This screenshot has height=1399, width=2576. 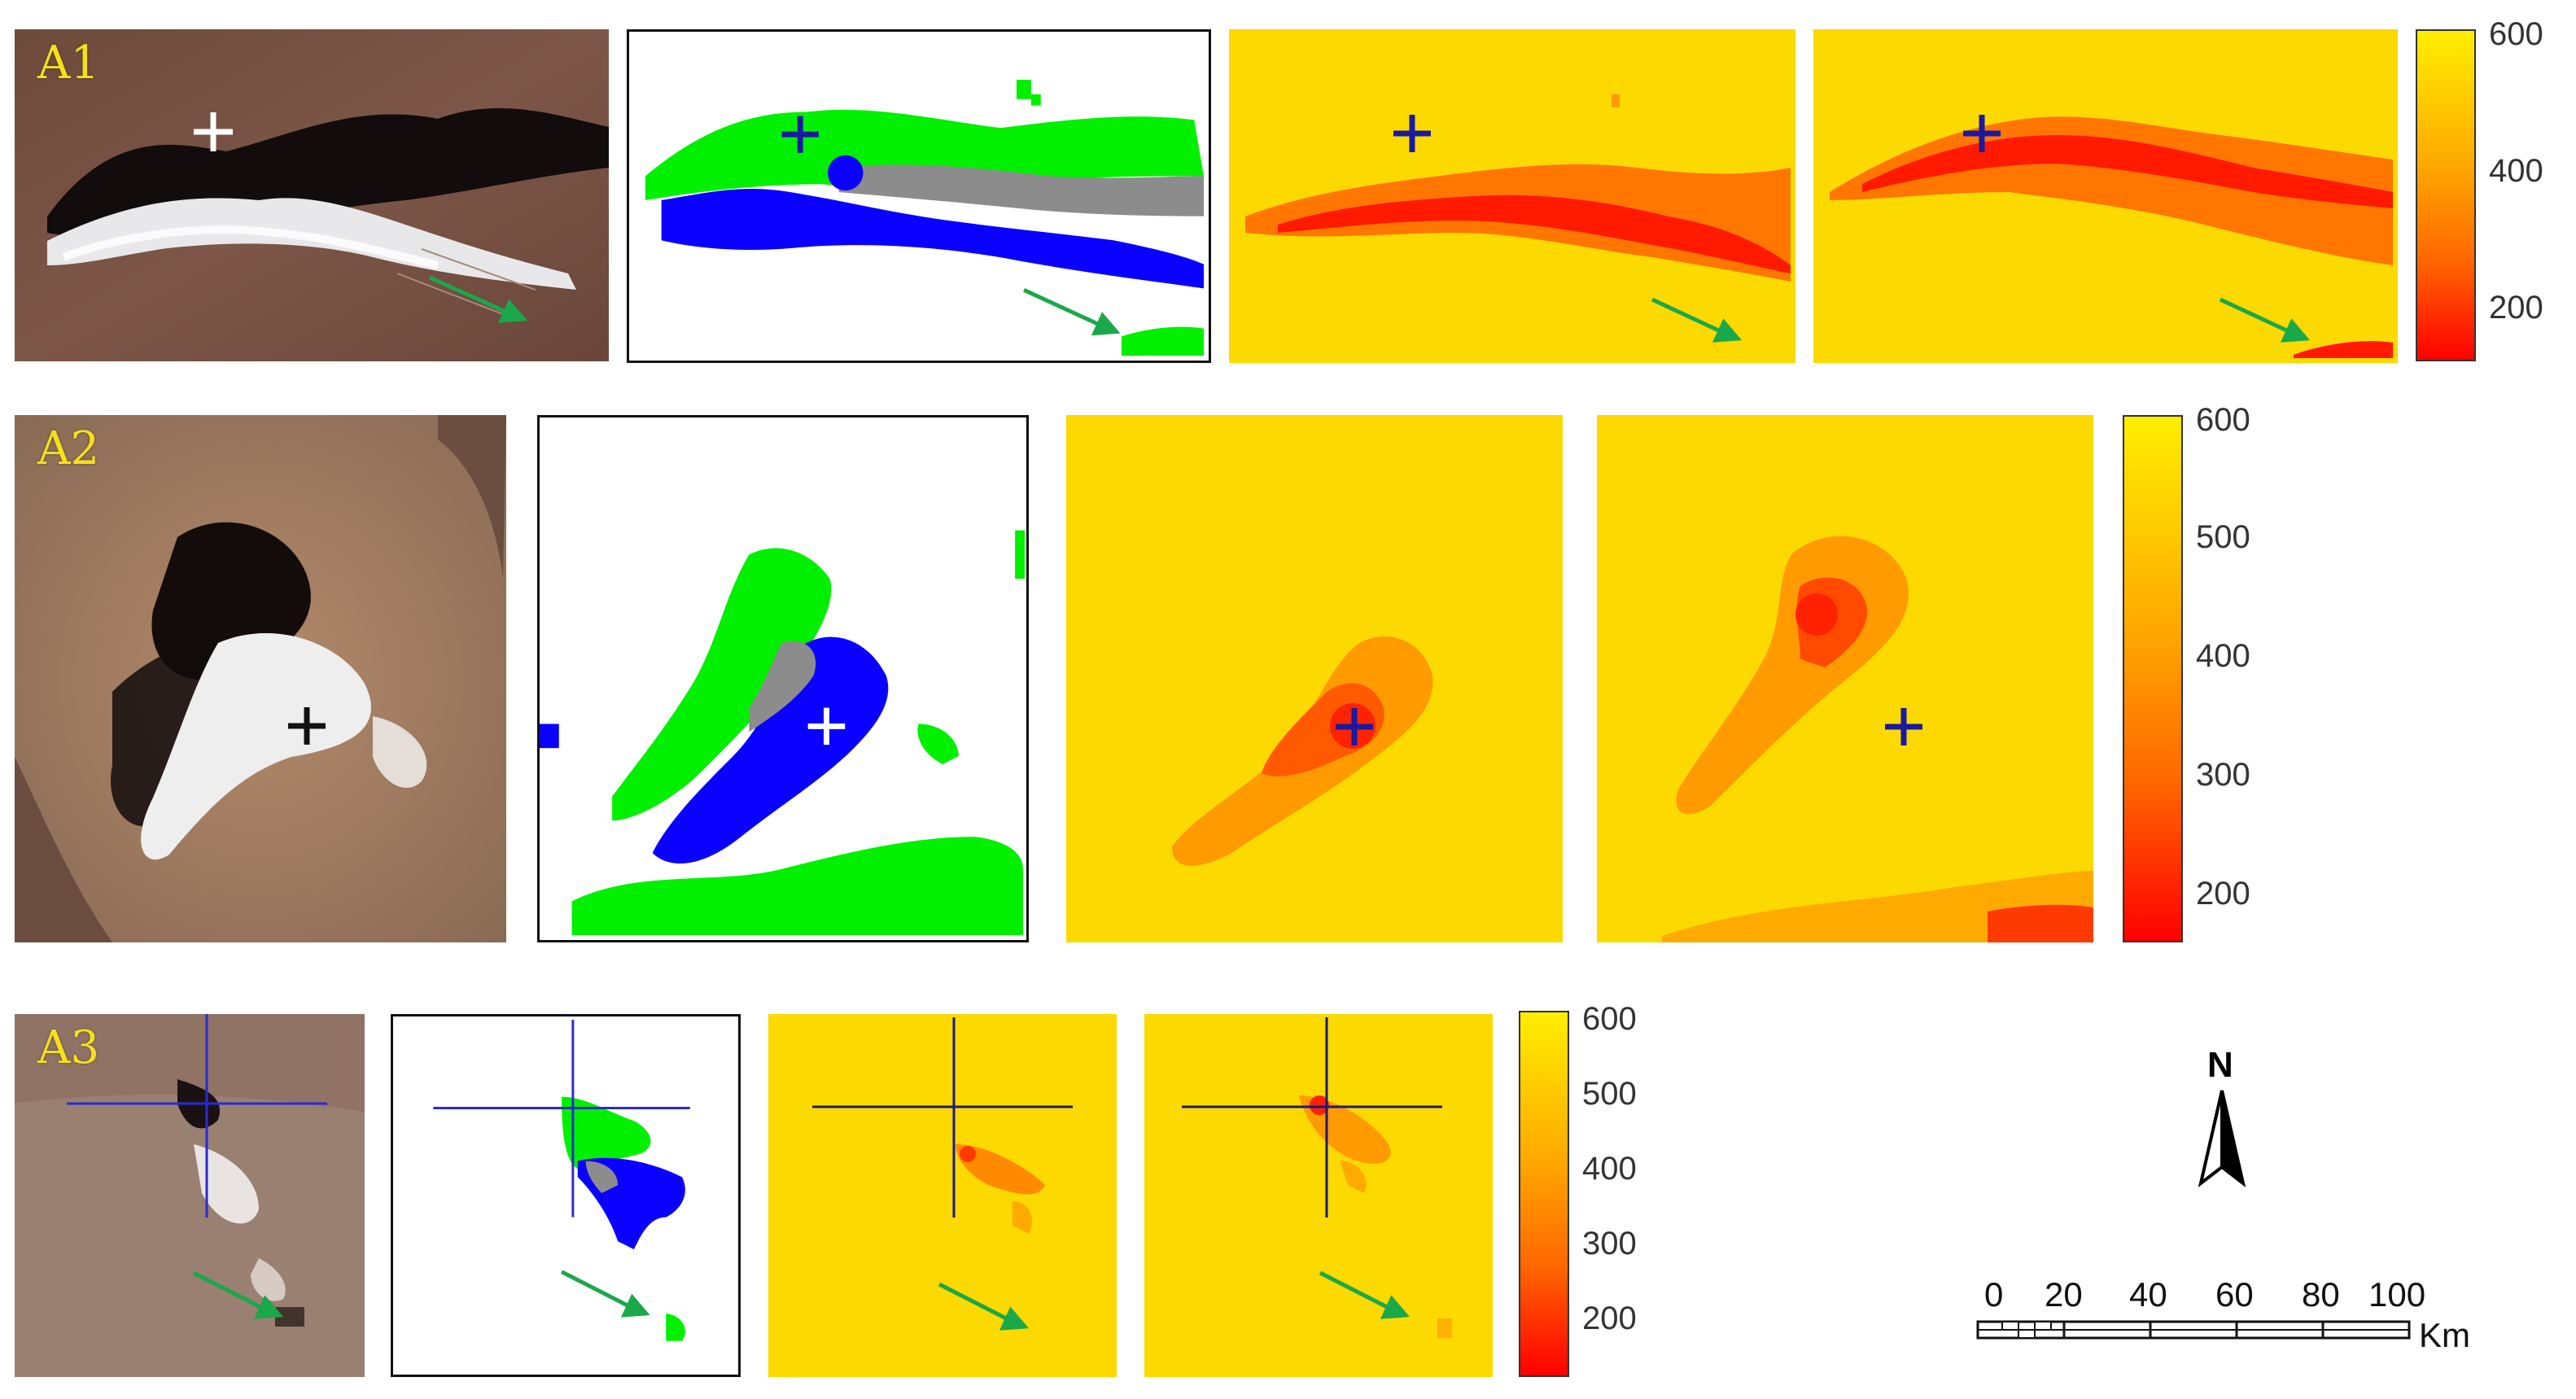 What do you see at coordinates (2446, 195) in the screenshot?
I see `a1-colorbar` at bounding box center [2446, 195].